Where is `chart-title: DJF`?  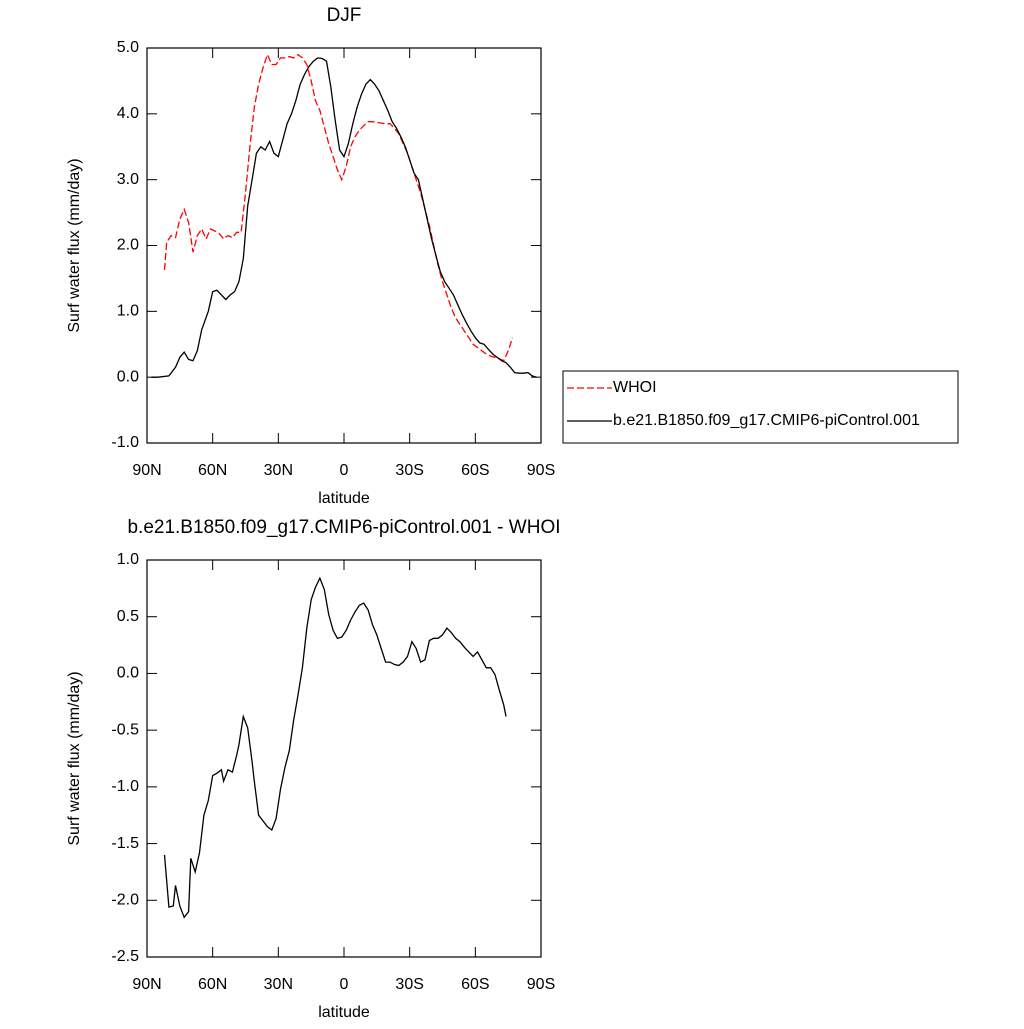
chart-title: DJF is located at coordinates (344, 15).